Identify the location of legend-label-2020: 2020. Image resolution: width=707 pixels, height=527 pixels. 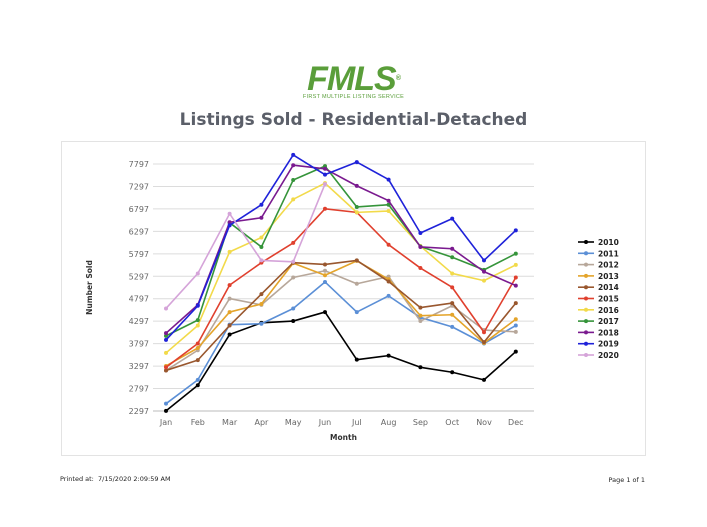
(608, 355).